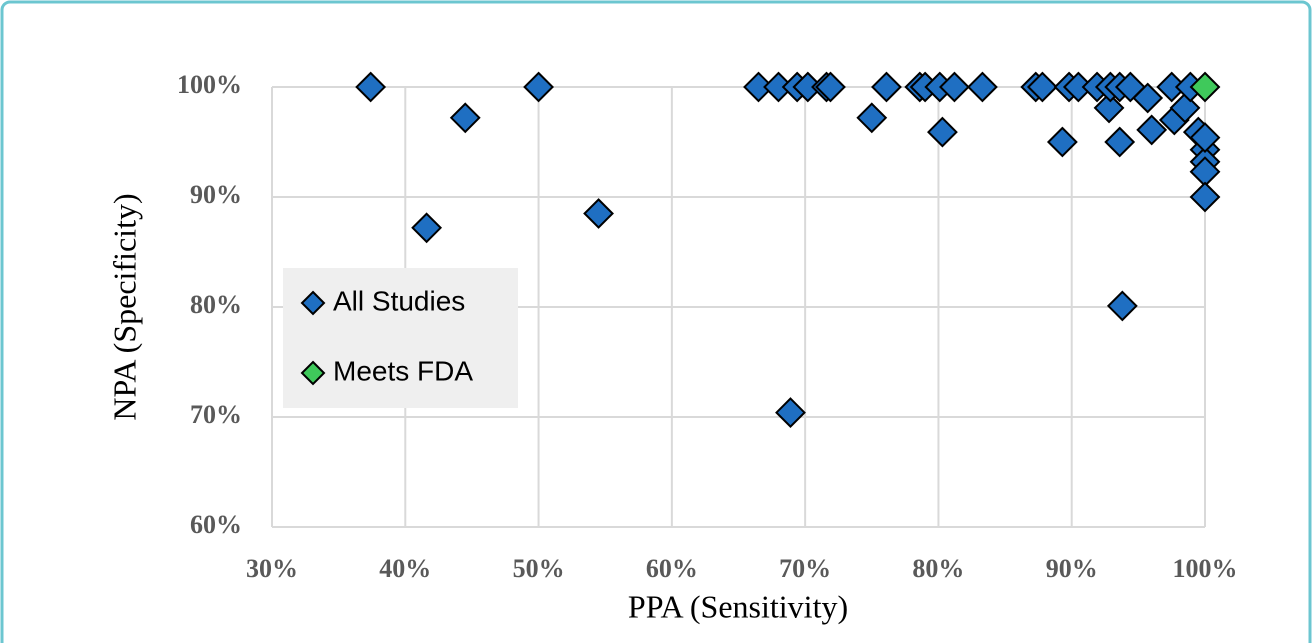 Image resolution: width=1312 pixels, height=643 pixels. What do you see at coordinates (124, 306) in the screenshot?
I see `y-axis-title: NPA (Specificity)` at bounding box center [124, 306].